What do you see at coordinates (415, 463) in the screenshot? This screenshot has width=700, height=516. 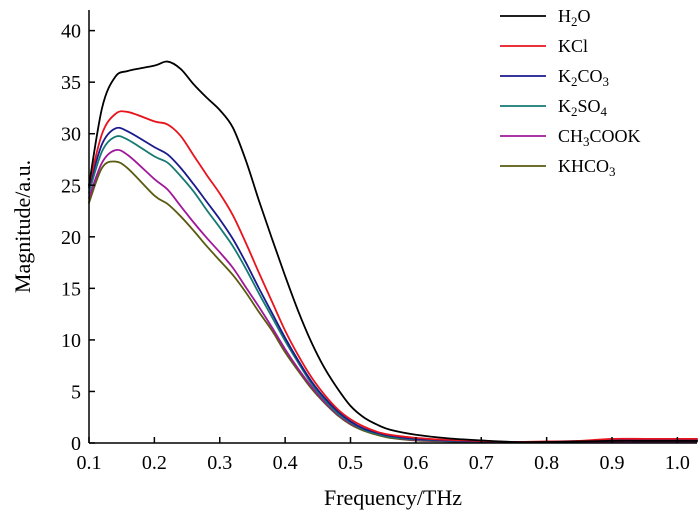 I see `x-tick-label: 0.6` at bounding box center [415, 463].